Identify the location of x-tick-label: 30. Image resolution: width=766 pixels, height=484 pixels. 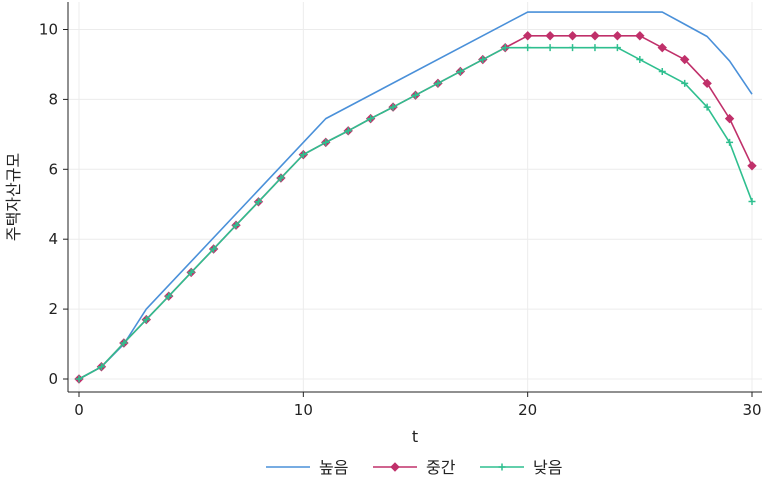
(751, 410).